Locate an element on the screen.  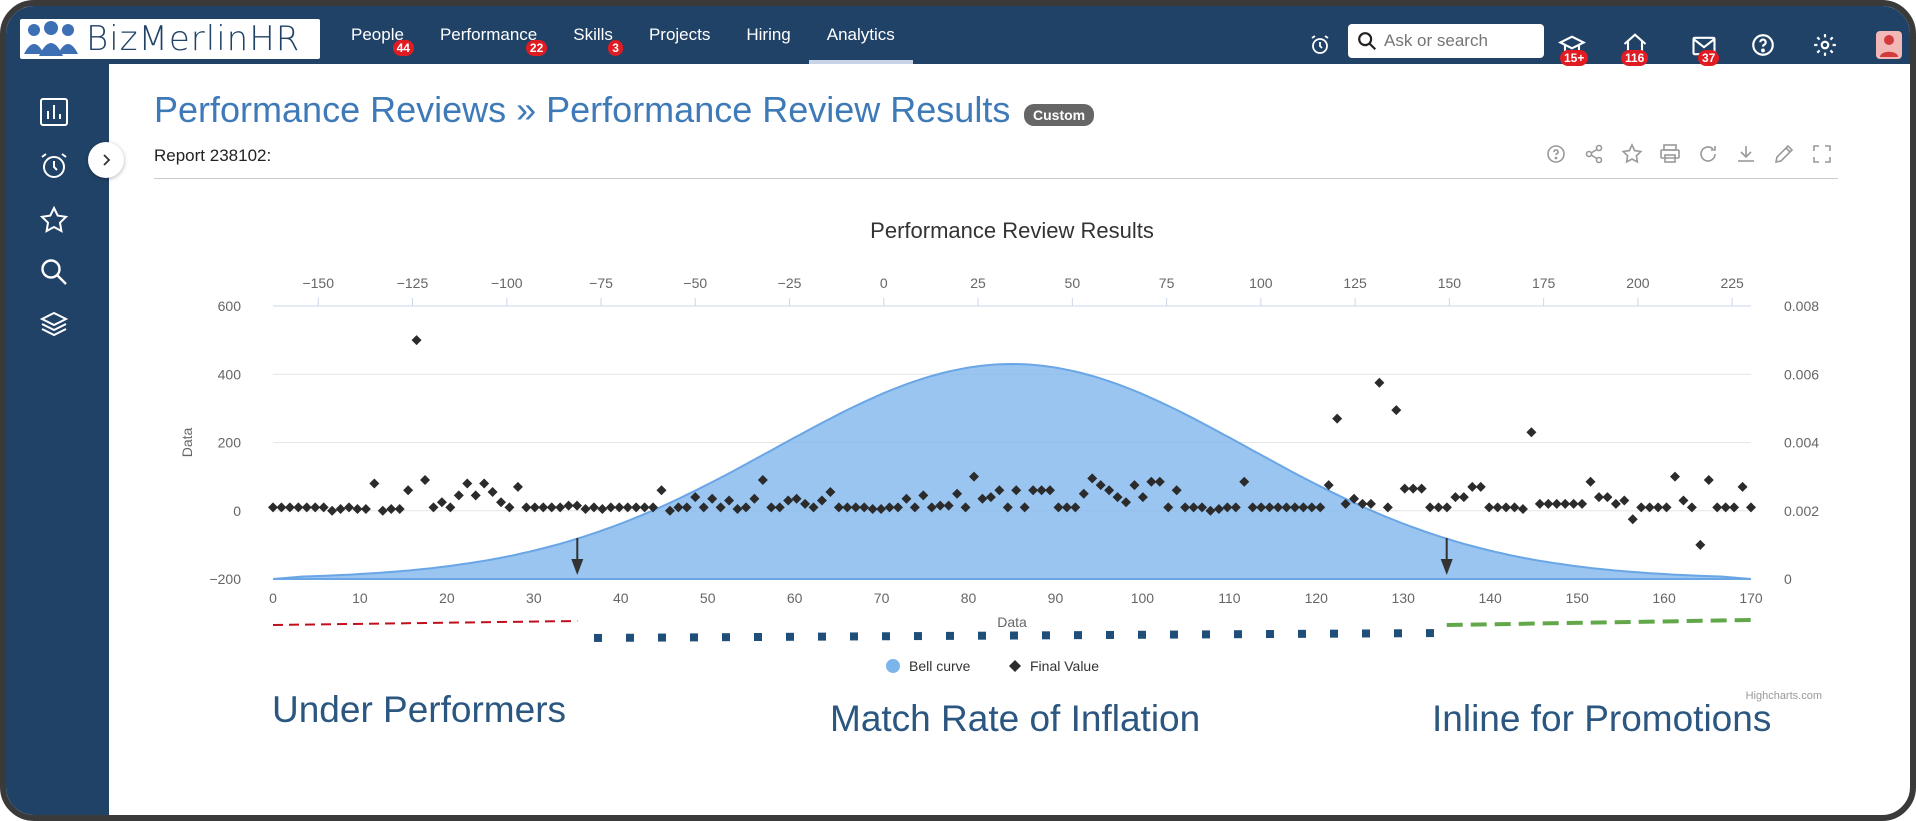
custom-tag: Custom is located at coordinates (1059, 115).